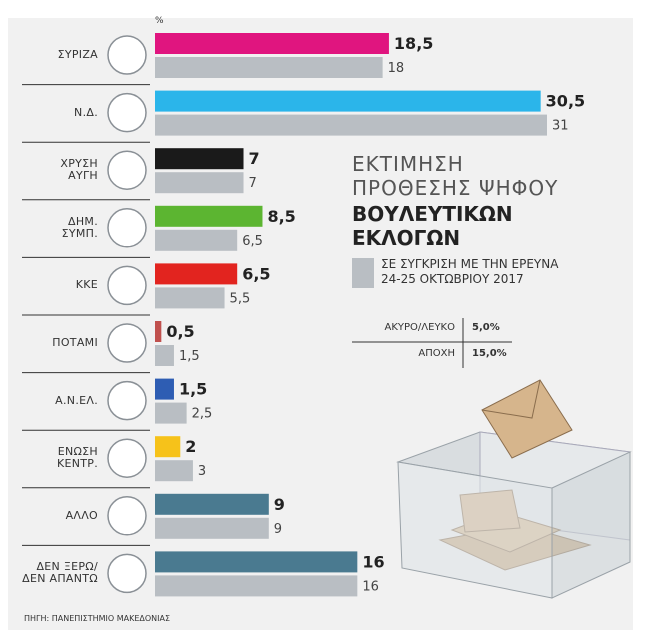  I want to click on envelope-falling, so click(527, 419).